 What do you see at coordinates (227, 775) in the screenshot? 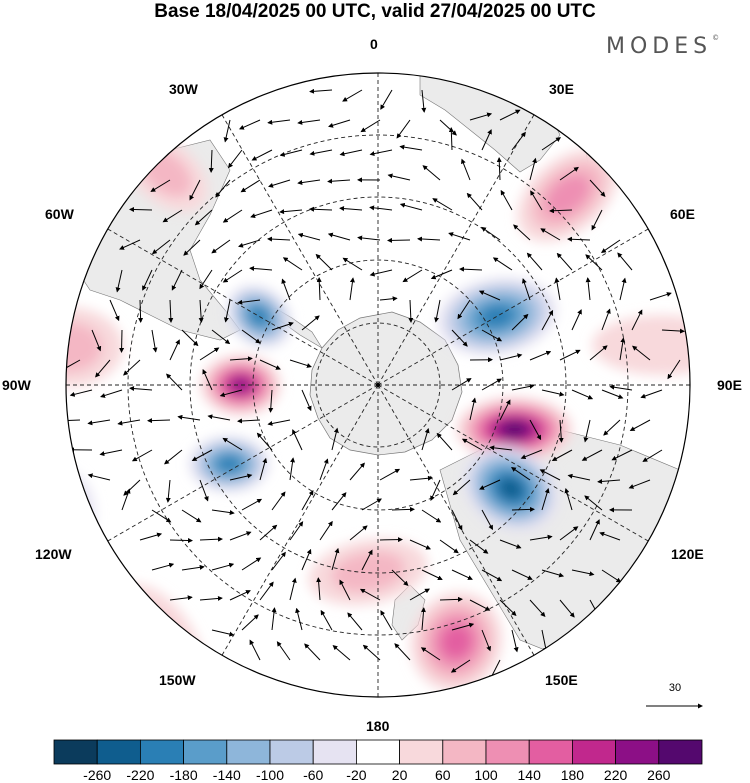
I see `colorbar-tick-label: -140` at bounding box center [227, 775].